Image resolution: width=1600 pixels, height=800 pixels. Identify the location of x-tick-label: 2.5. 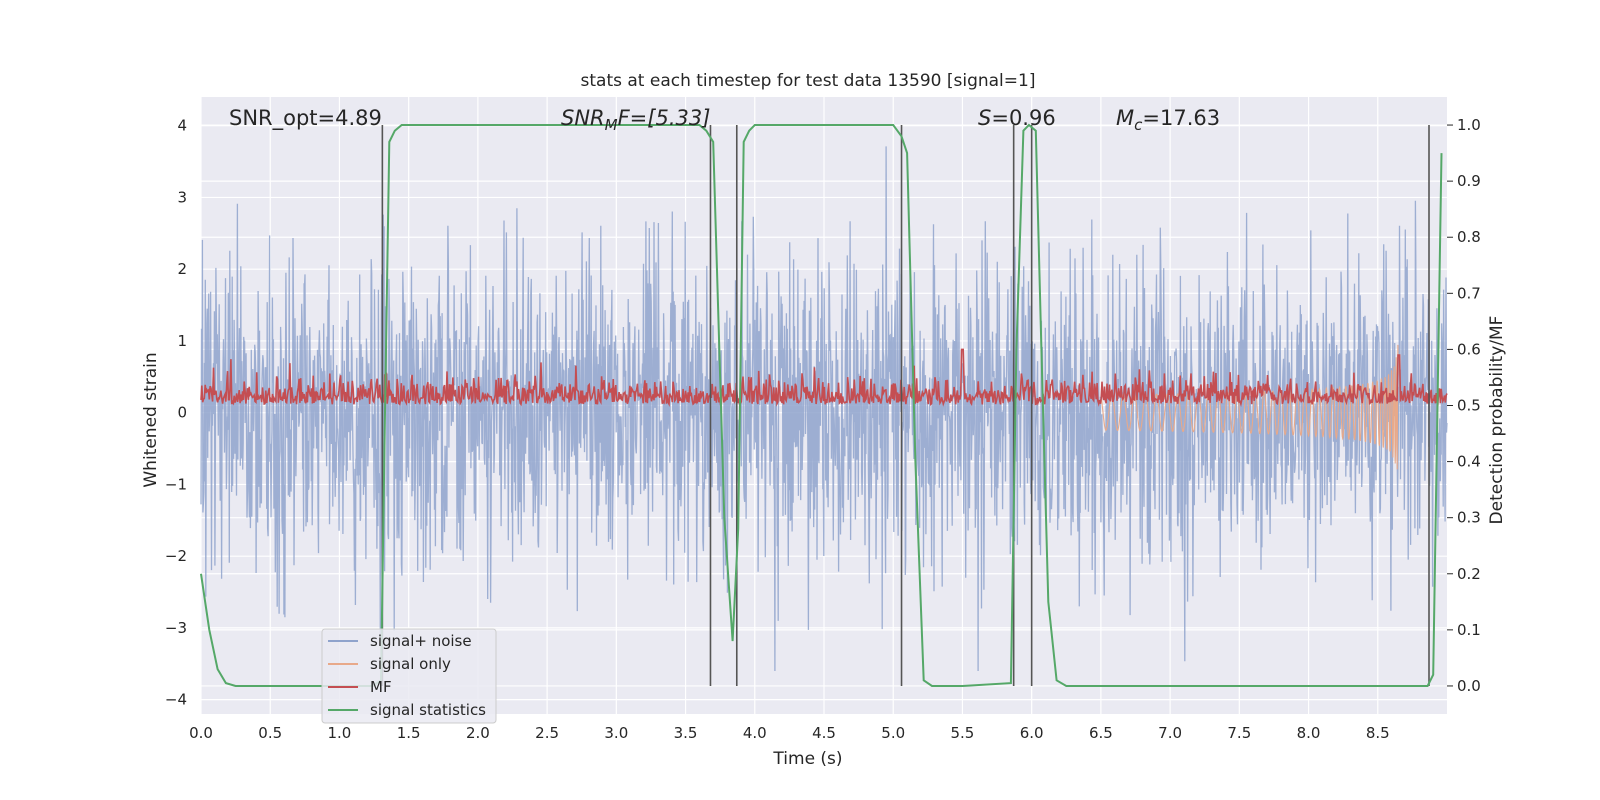
(547, 733).